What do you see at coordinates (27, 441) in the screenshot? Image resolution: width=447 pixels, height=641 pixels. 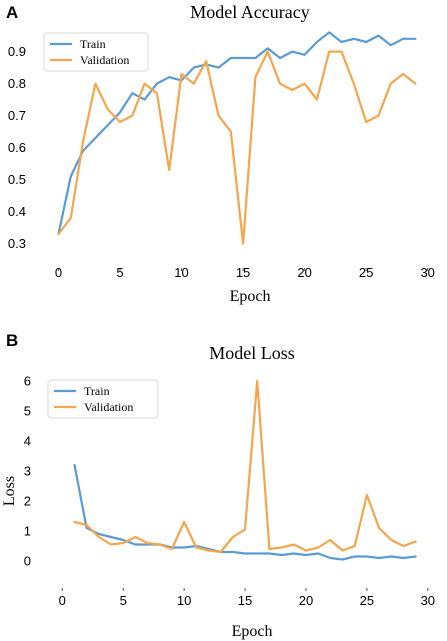 I see `y-tick-label: 4` at bounding box center [27, 441].